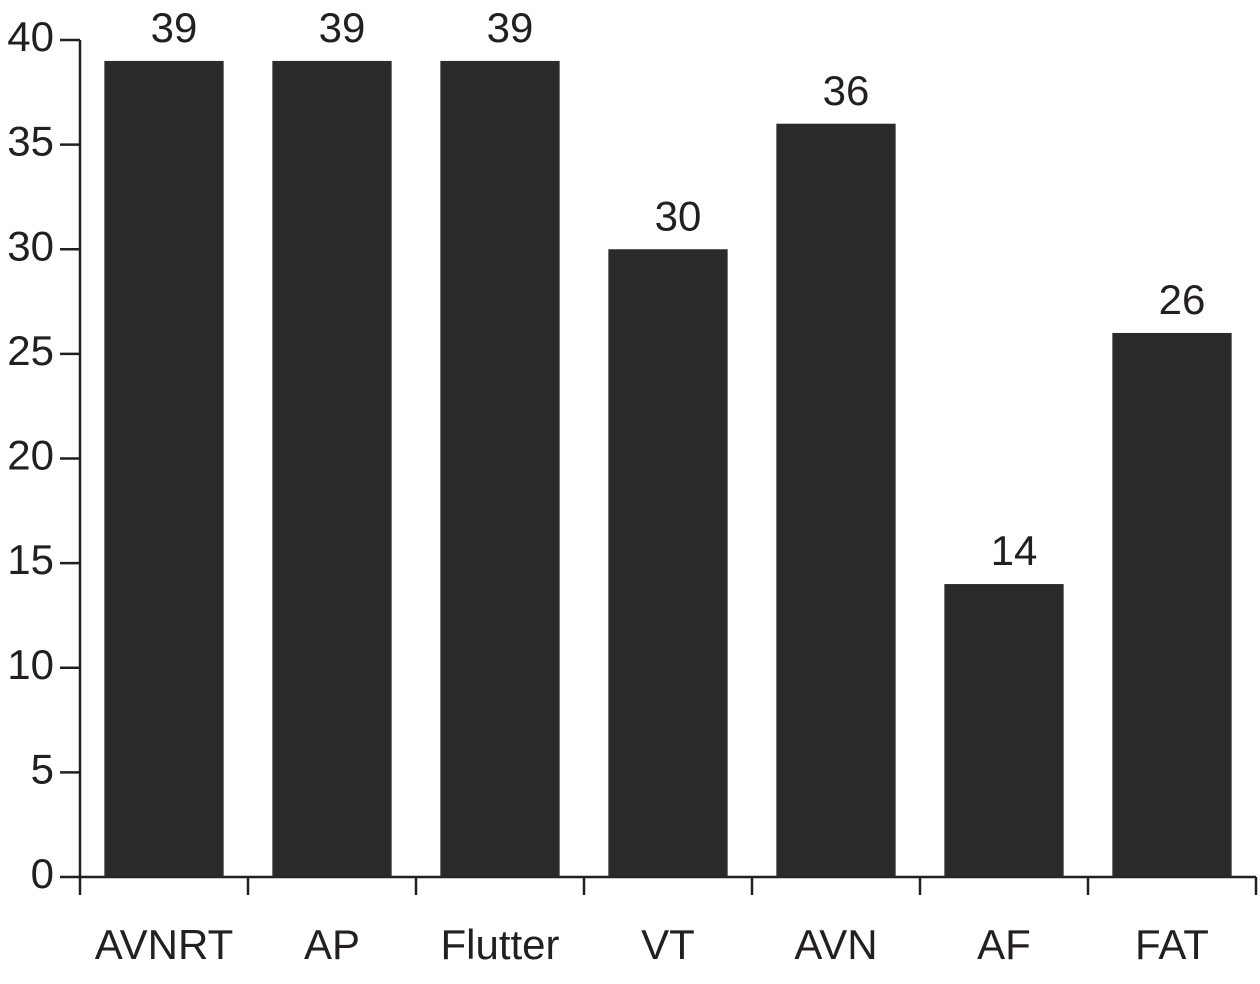 This screenshot has height=984, width=1260. Describe the element at coordinates (30, 141) in the screenshot. I see `y-tick-label: 35` at that location.